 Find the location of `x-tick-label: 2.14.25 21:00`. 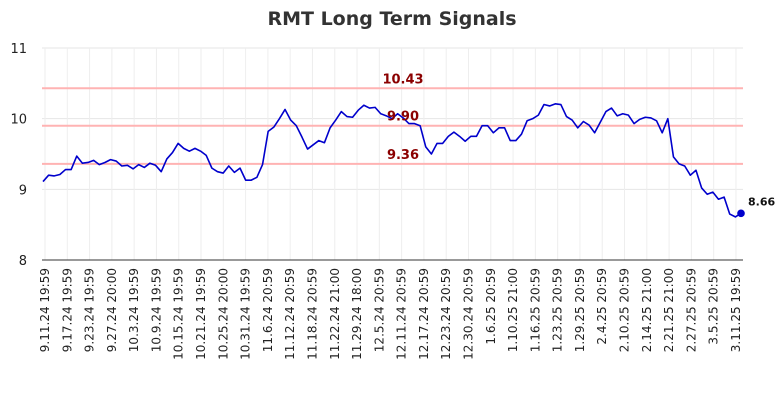

x-tick-label: 2.14.25 21:00 is located at coordinates (647, 310).